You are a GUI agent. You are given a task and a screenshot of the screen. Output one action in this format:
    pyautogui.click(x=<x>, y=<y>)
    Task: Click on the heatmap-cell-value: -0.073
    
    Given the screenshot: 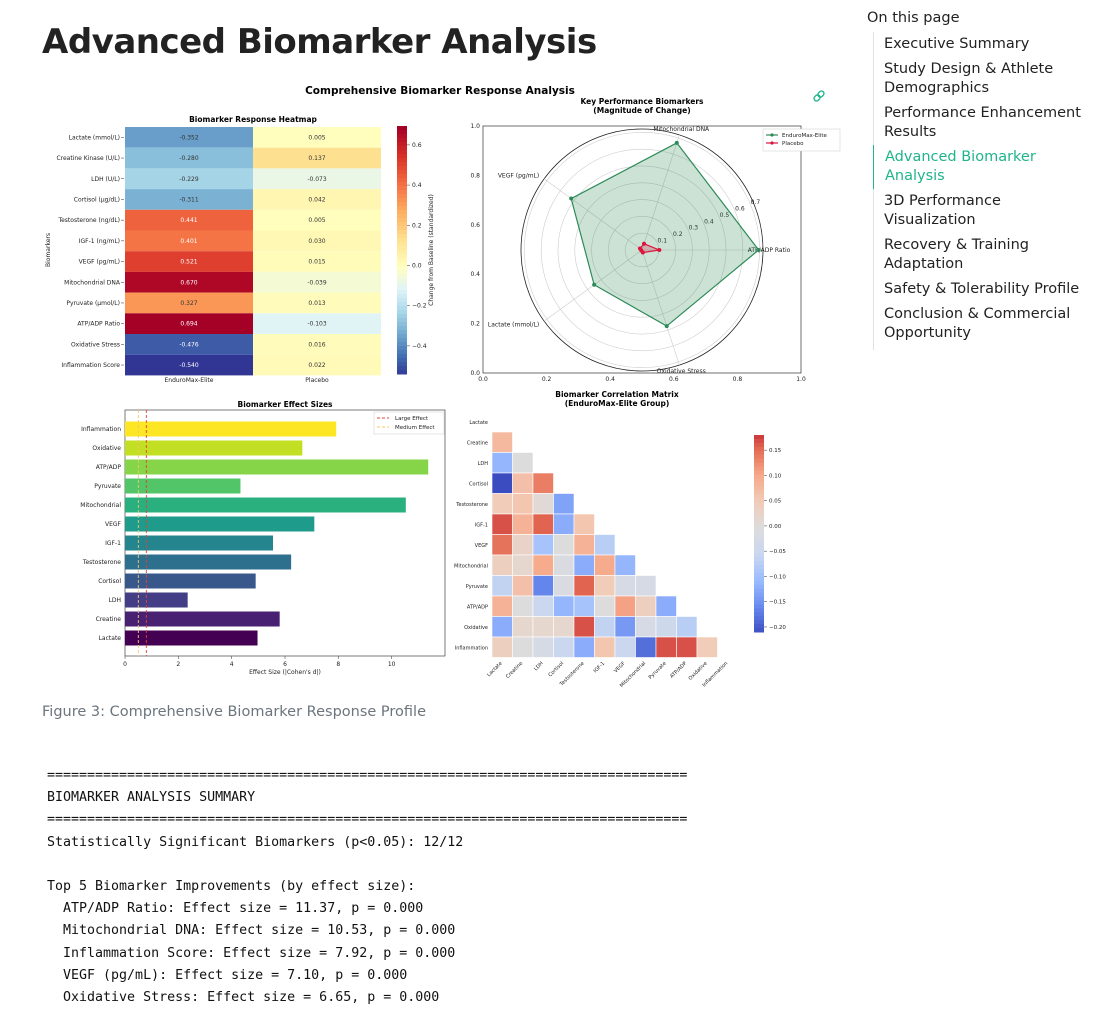 What is the action you would take?
    pyautogui.click(x=317, y=179)
    